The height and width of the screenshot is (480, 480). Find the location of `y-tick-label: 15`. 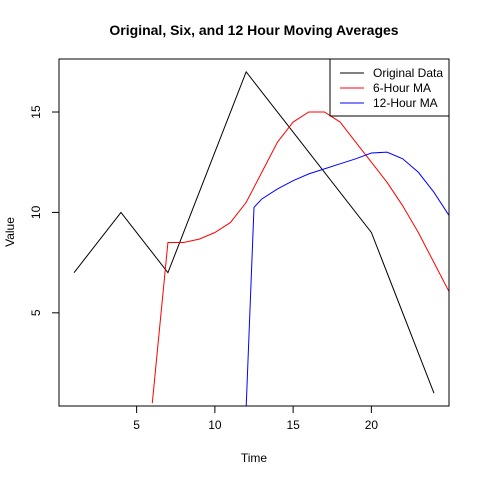

y-tick-label: 15 is located at coordinates (36, 112).